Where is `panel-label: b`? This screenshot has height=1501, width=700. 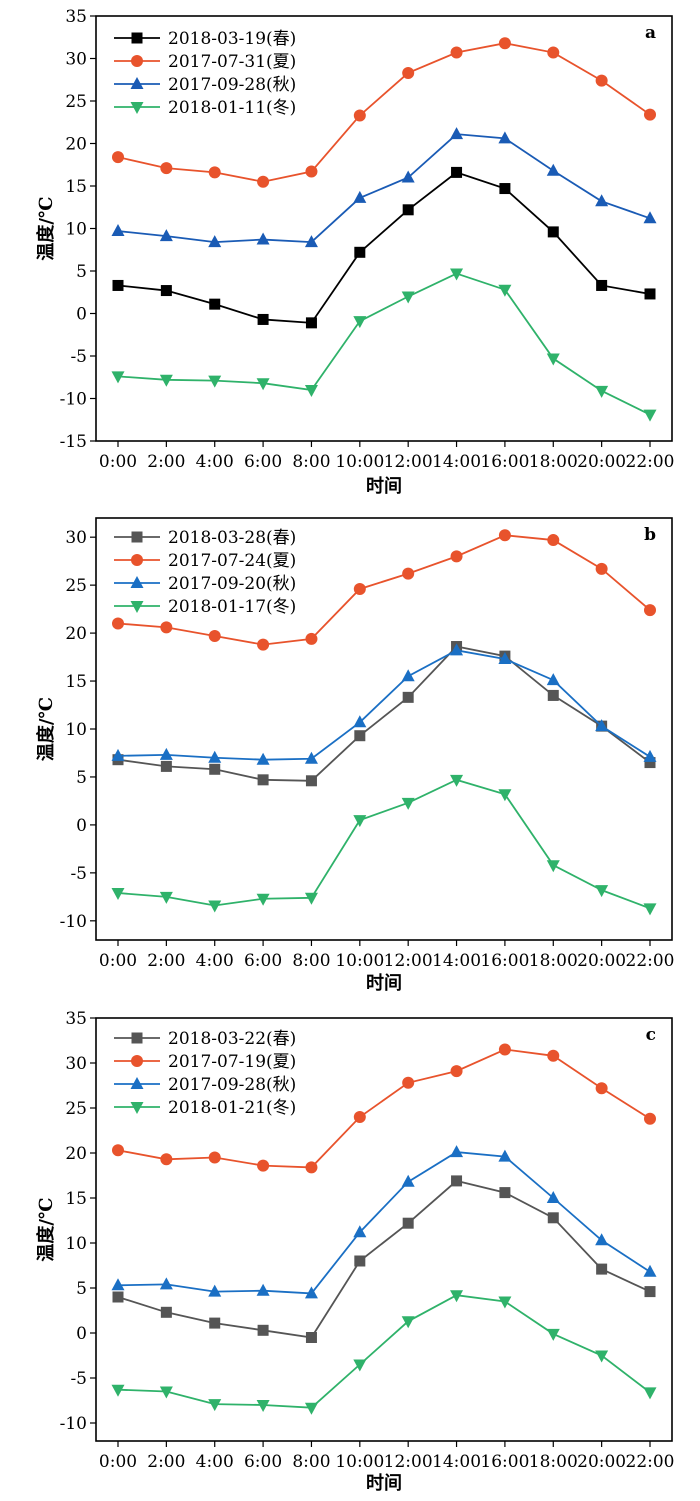 panel-label: b is located at coordinates (650, 535).